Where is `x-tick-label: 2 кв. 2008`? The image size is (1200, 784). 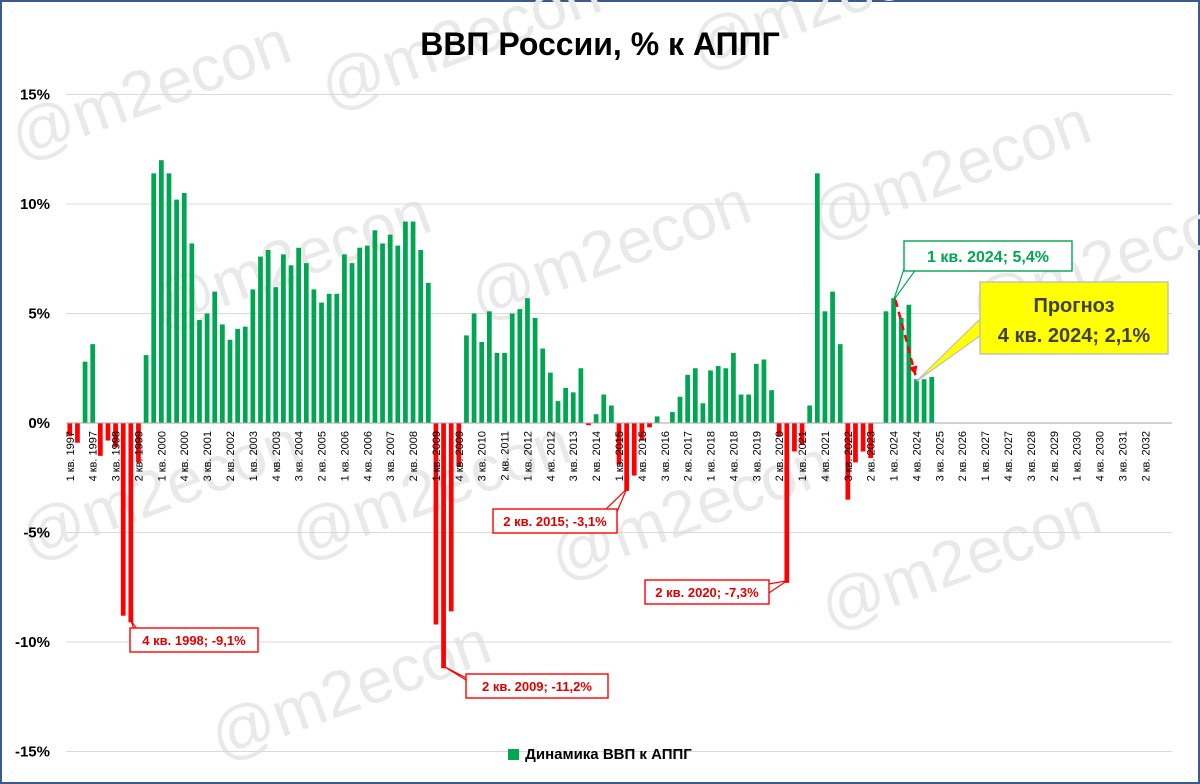
x-tick-label: 2 кв. 2008 is located at coordinates (414, 456).